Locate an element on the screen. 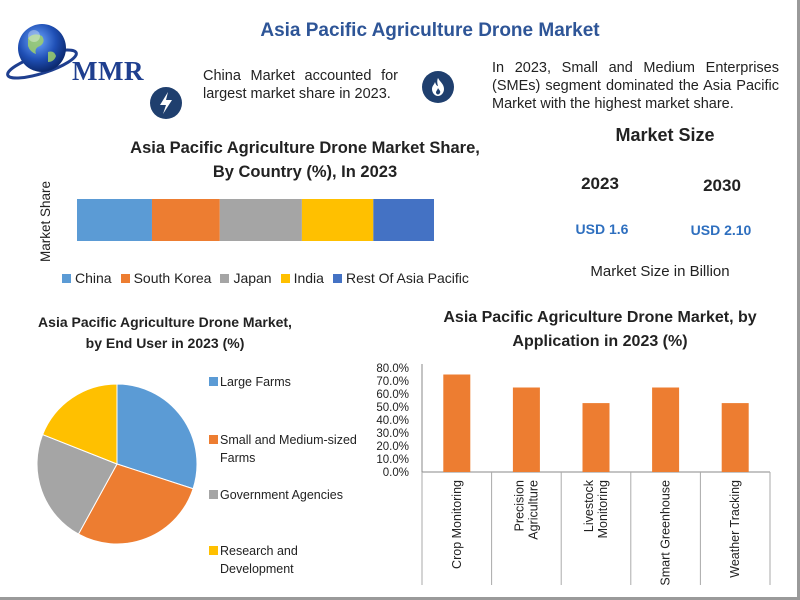  end-user-chart-title-line-2: by End User in 2023 (%) is located at coordinates (165, 343).